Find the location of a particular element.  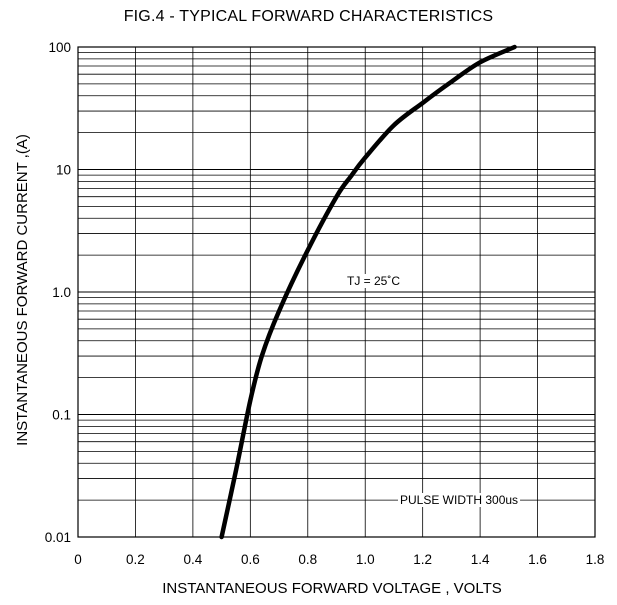

annotation-pulse-width: PULSE WIDTH 300us is located at coordinates (459, 500).